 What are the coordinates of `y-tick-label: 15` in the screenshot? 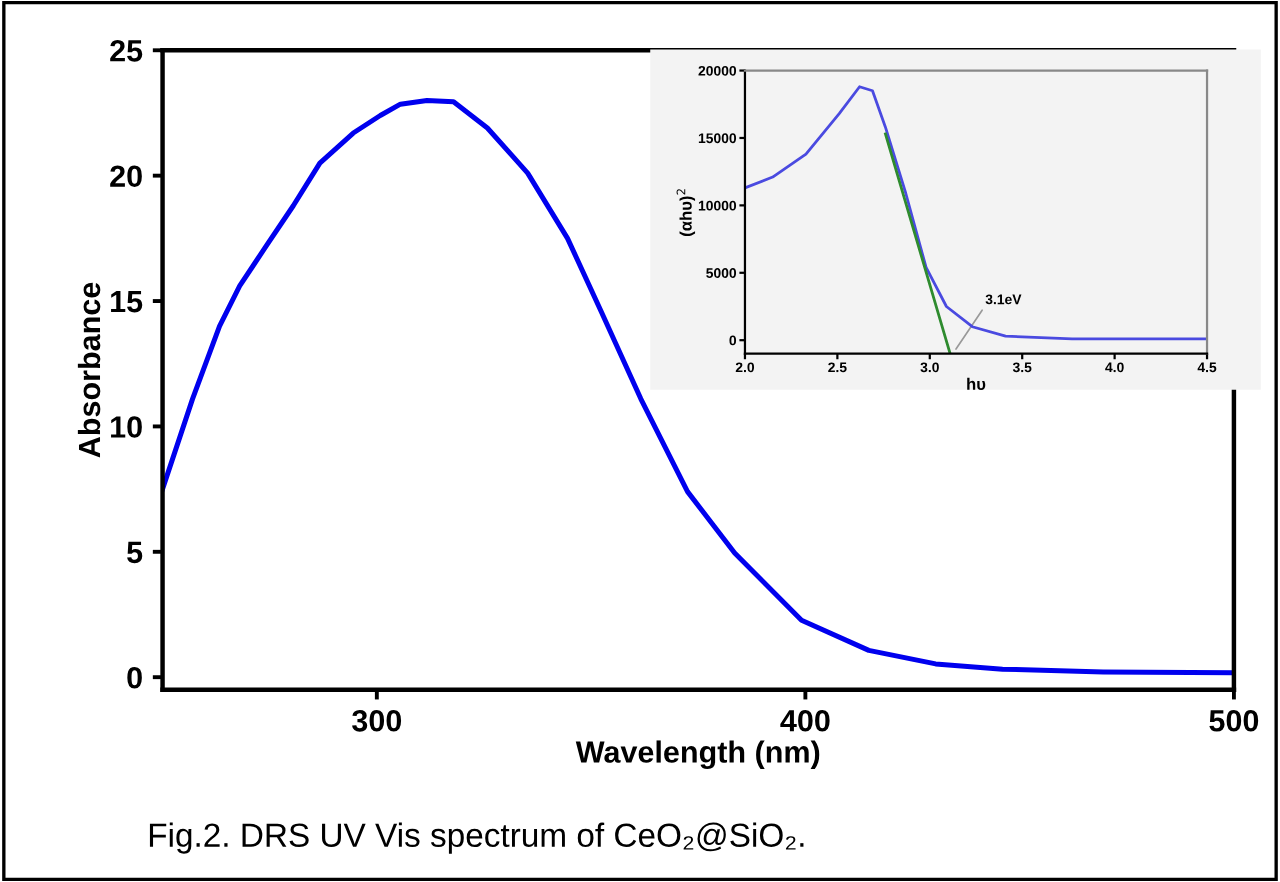 It's located at (127, 302).